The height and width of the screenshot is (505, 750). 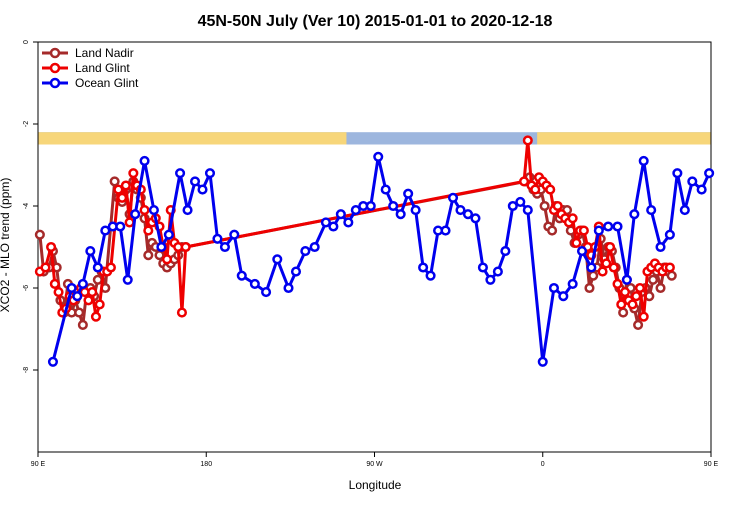 What do you see at coordinates (104, 53) in the screenshot?
I see `legend-label: Land Nadir` at bounding box center [104, 53].